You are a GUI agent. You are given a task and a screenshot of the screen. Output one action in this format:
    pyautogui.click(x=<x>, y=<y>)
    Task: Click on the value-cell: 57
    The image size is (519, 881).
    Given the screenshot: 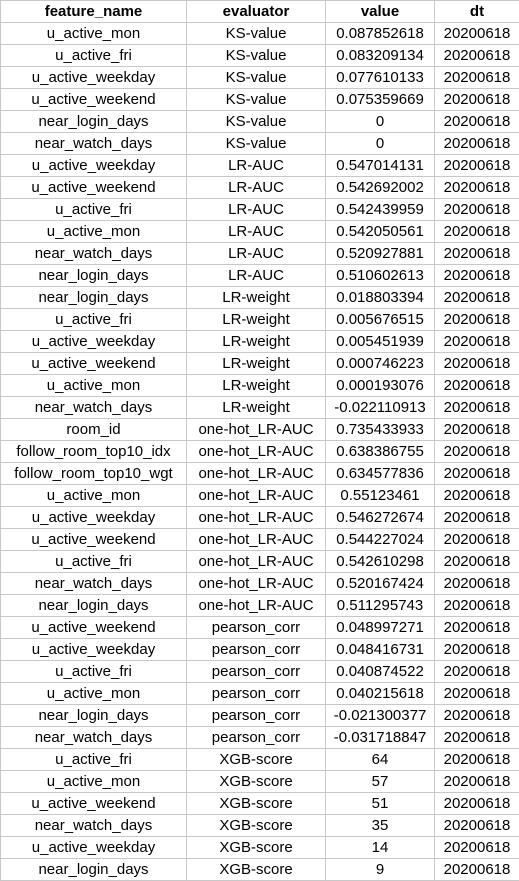 What is the action you would take?
    pyautogui.click(x=380, y=782)
    